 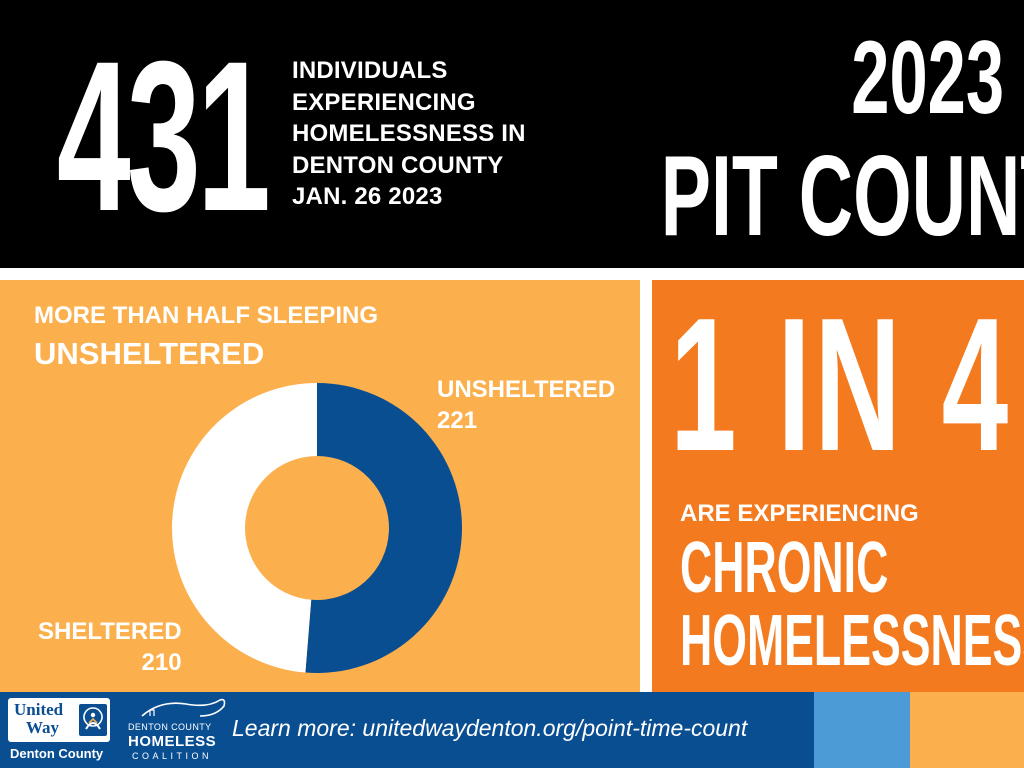 I want to click on ratio-title-line2: HOMELESSNESS, so click(x=852, y=641).